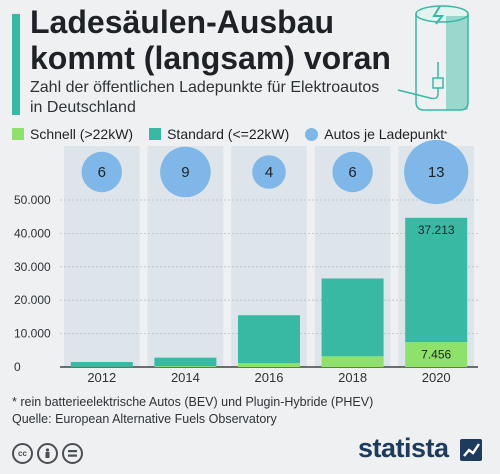 The width and height of the screenshot is (500, 474). I want to click on legend-label-cars: Autos je Ladepunkt, so click(384, 134).